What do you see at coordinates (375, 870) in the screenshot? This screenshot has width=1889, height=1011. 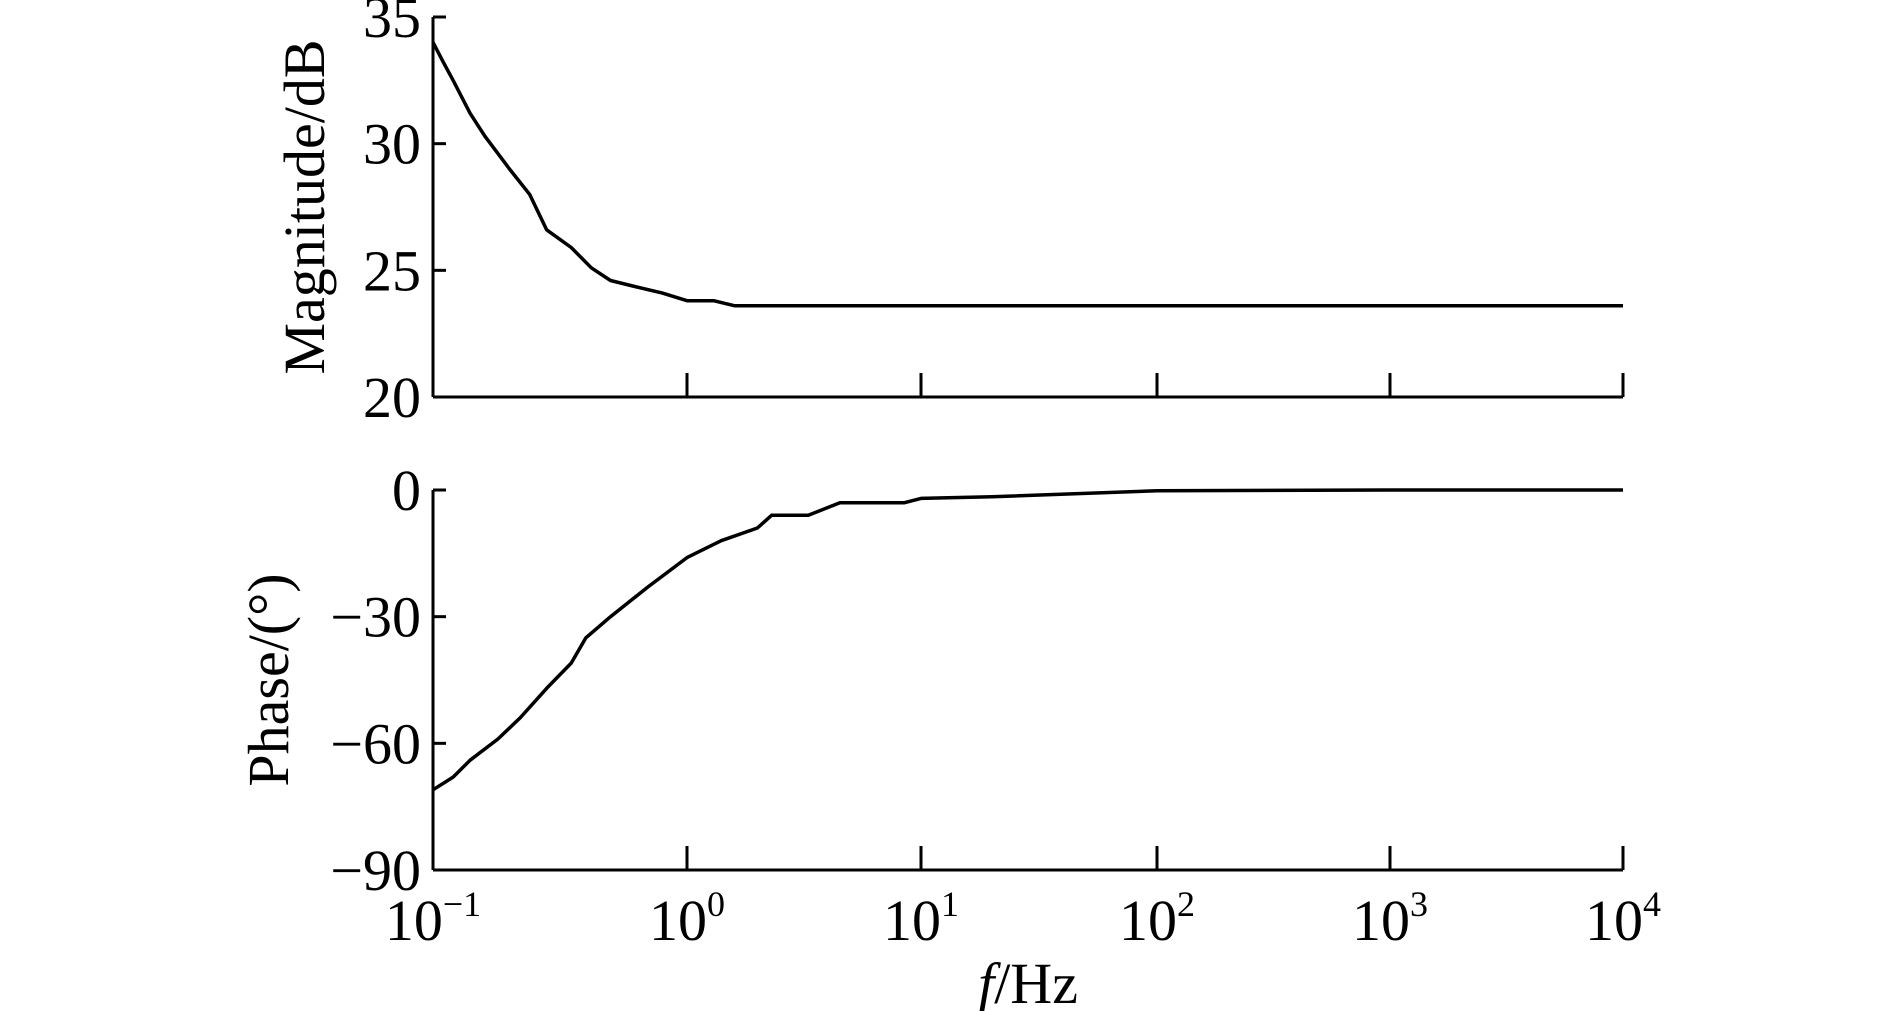 I see `phase-y-tick-label: −90` at bounding box center [375, 870].